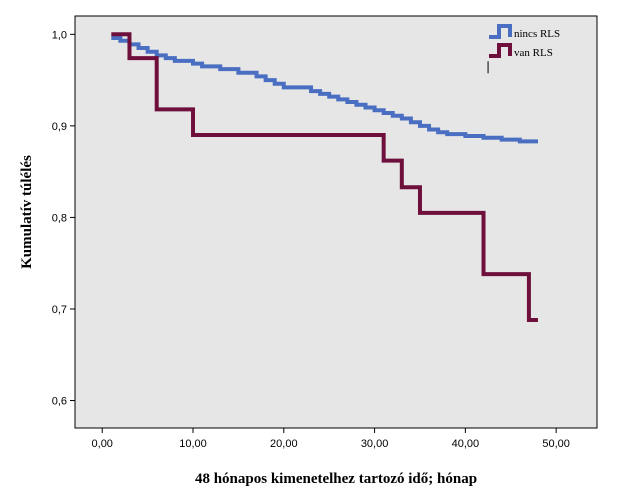 This screenshot has width=625, height=500. Describe the element at coordinates (466, 444) in the screenshot. I see `x-tick-label: 40,00` at that location.